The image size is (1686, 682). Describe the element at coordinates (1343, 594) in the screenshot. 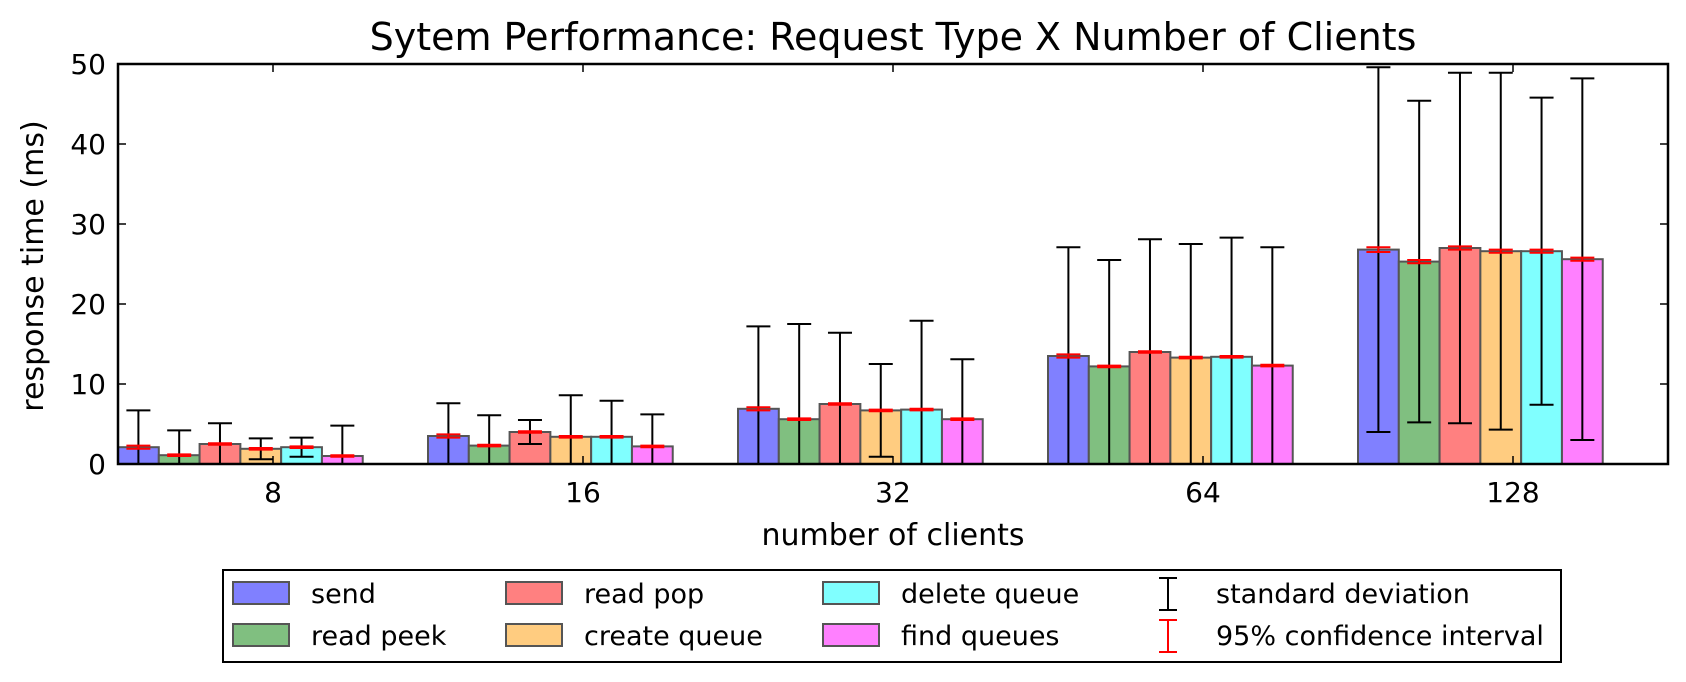

I see `legend-label: standard deviation` at that location.